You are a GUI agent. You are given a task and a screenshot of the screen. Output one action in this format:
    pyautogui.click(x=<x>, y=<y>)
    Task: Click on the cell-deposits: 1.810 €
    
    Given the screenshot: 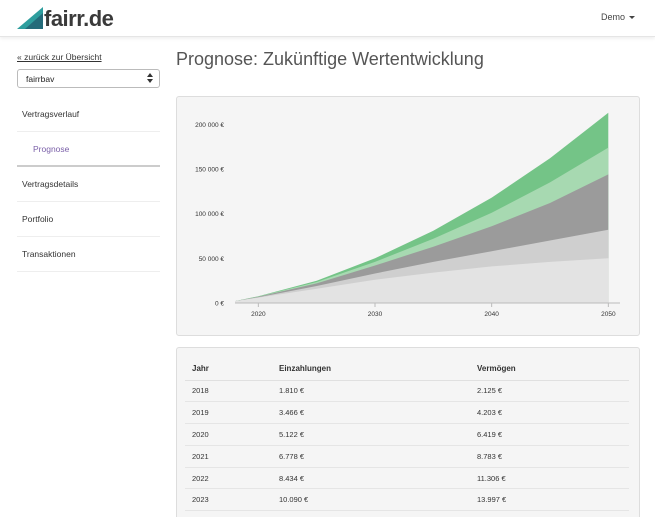 What is the action you would take?
    pyautogui.click(x=371, y=391)
    